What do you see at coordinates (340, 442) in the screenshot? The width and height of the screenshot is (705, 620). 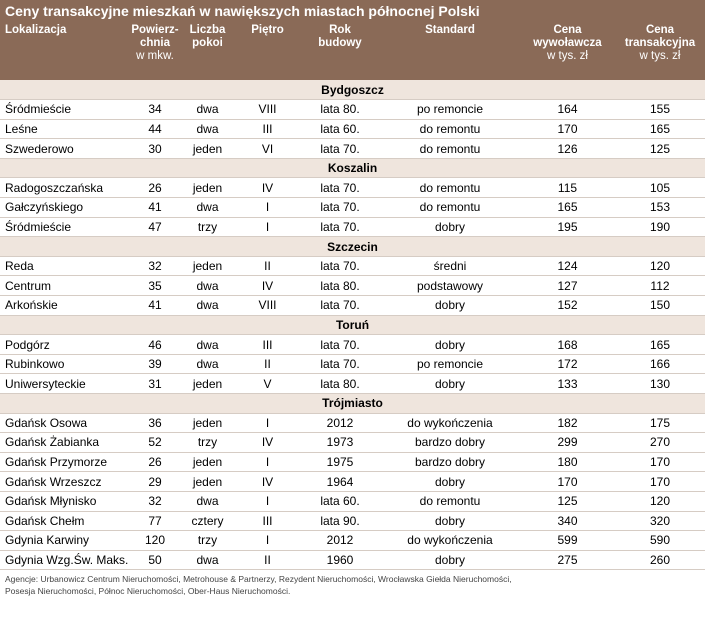 I see `cell: 1973` at bounding box center [340, 442].